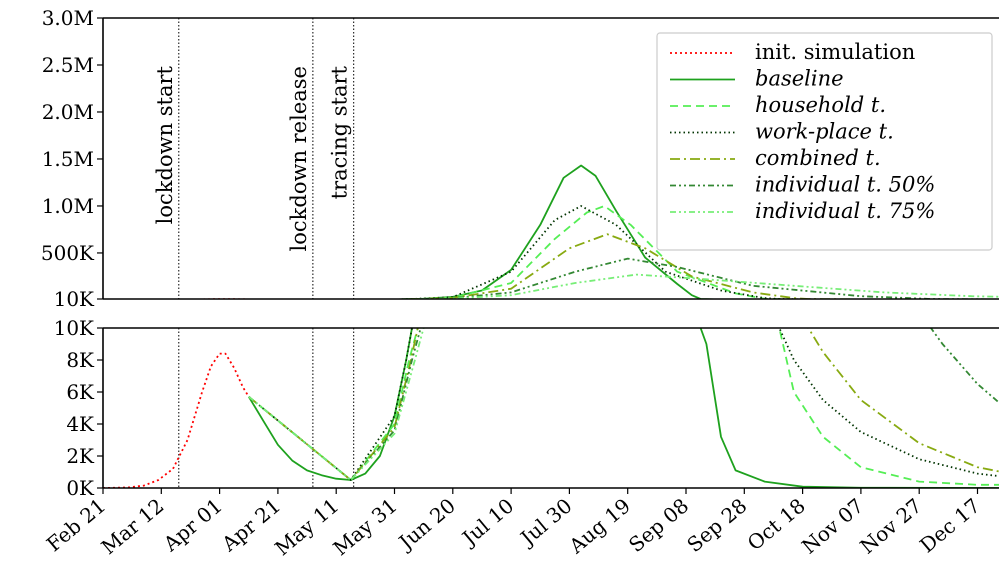 This screenshot has height=588, width=999. I want to click on upper-y-tick-label: 2.5M, so click(68, 65).